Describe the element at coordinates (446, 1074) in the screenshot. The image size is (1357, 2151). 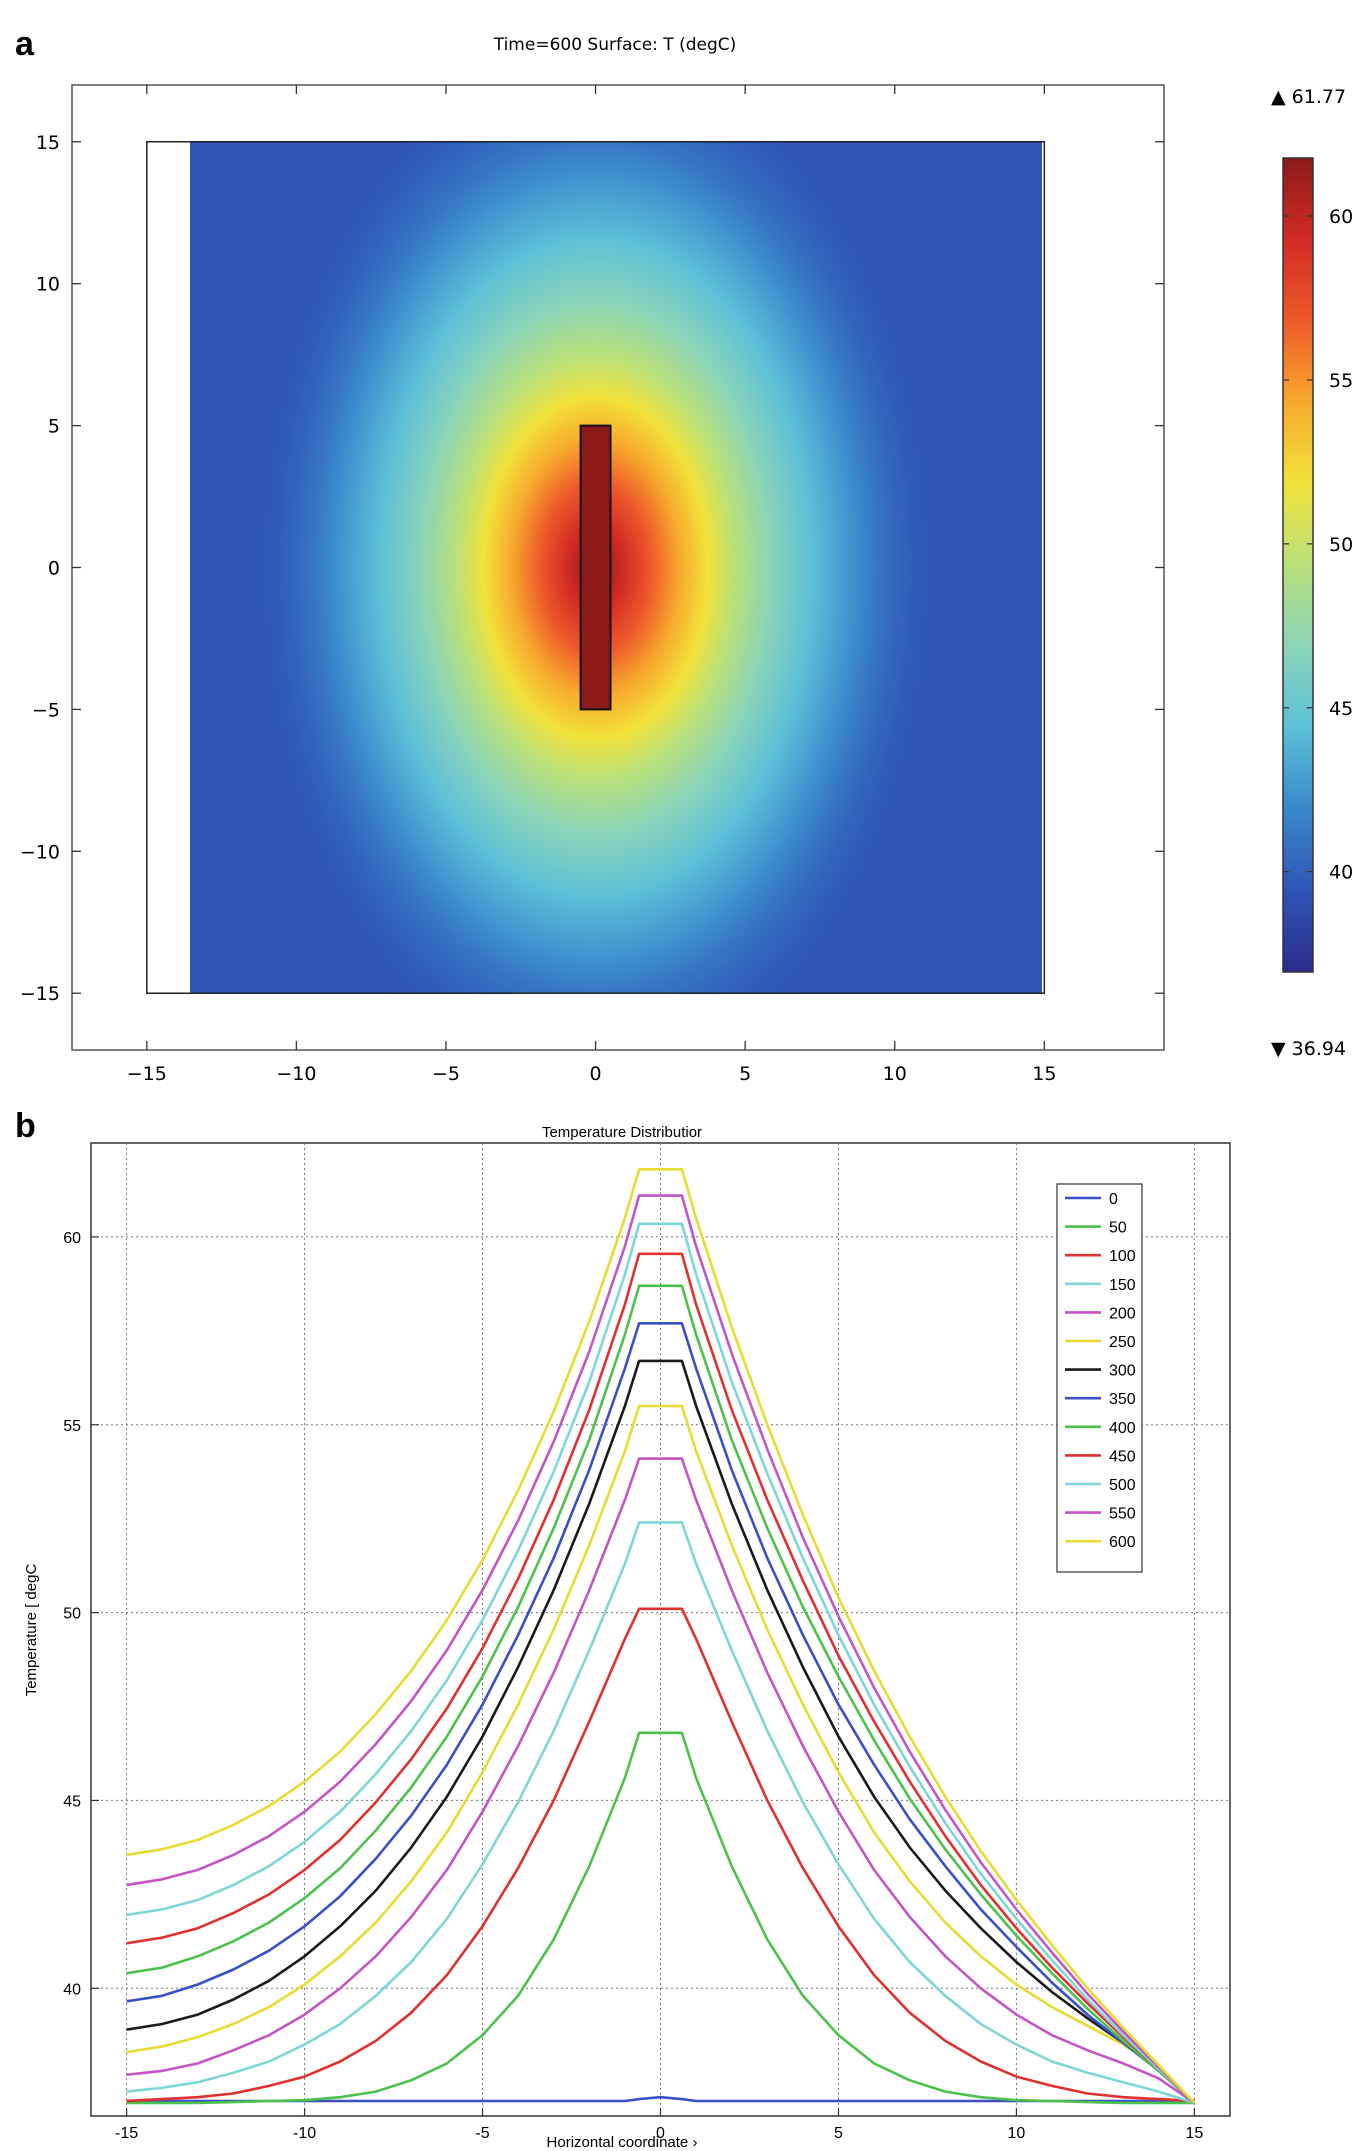
I see `a-x-tick-label: −5` at that location.